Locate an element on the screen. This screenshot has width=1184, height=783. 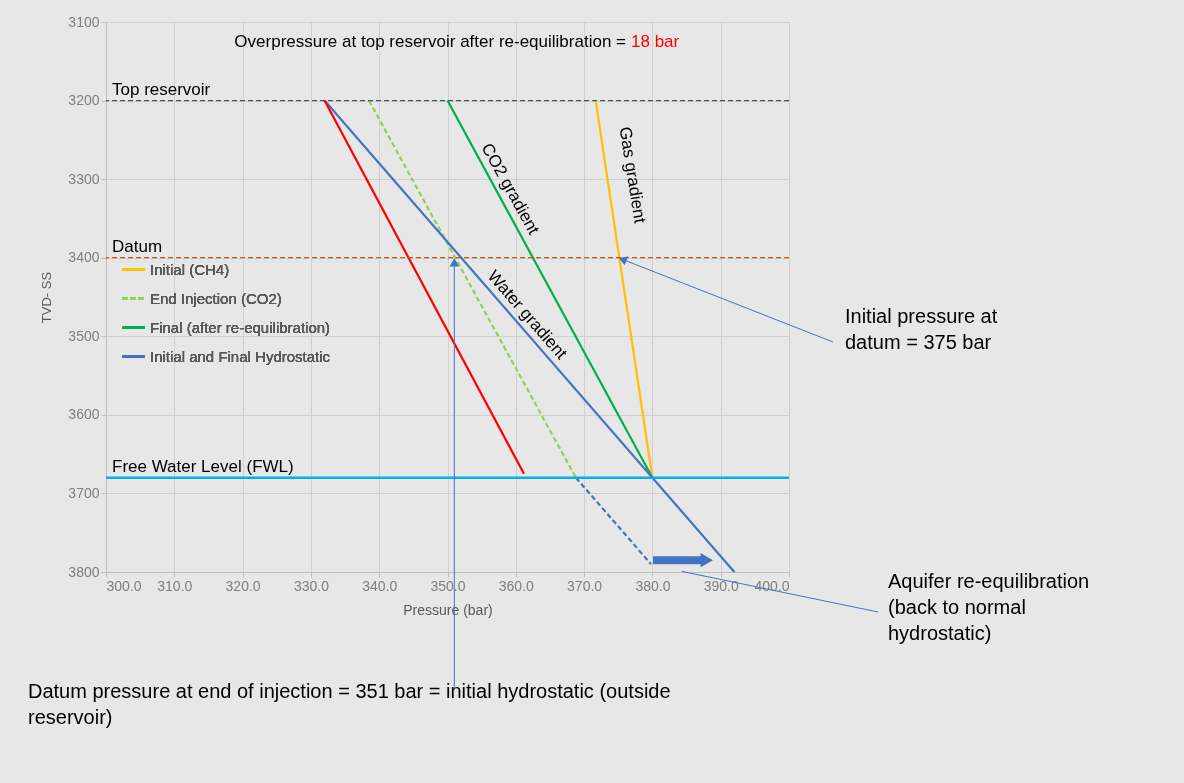
annotation: Gas gradient is located at coordinates (632, 175).